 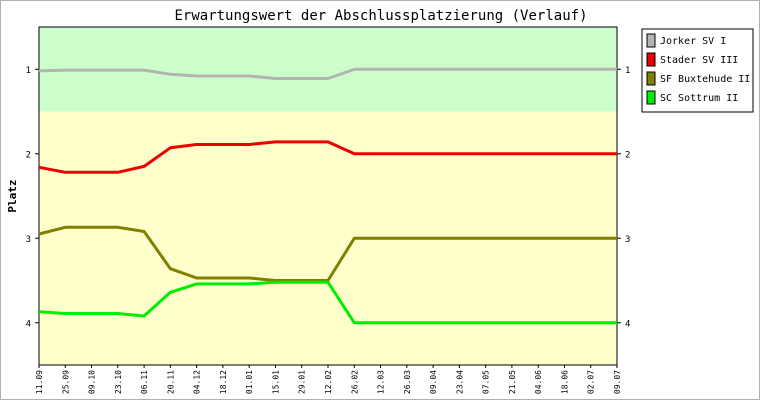 I want to click on x-tick-label-6: 04.12, so click(x=197, y=382).